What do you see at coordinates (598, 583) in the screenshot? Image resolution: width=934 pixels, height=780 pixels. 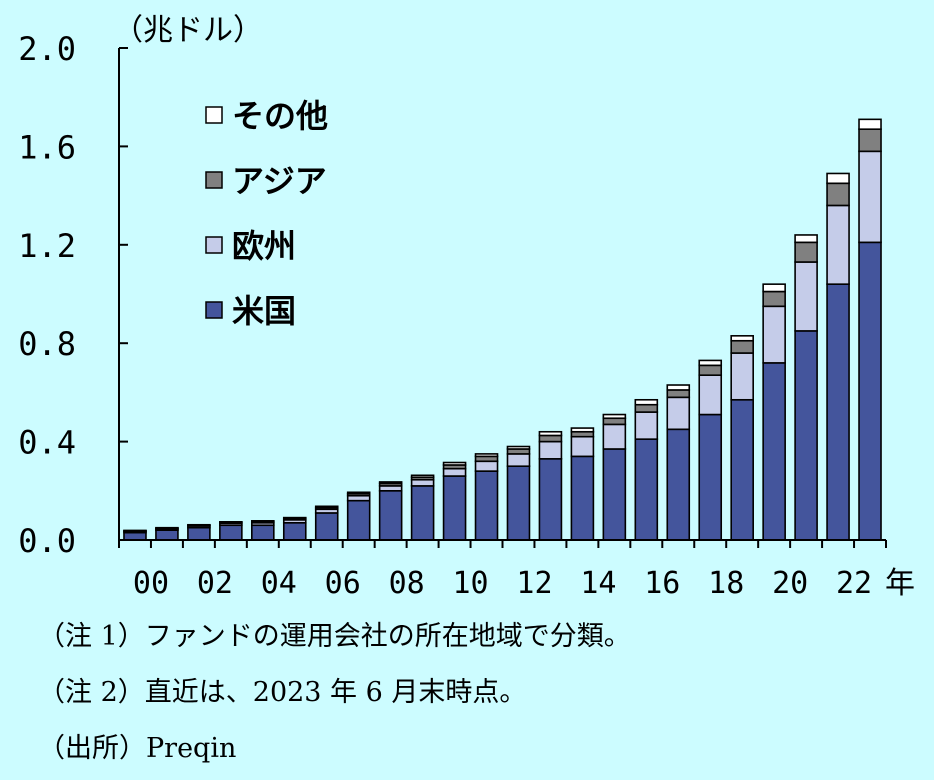 I see `x-tick-label: 14` at bounding box center [598, 583].